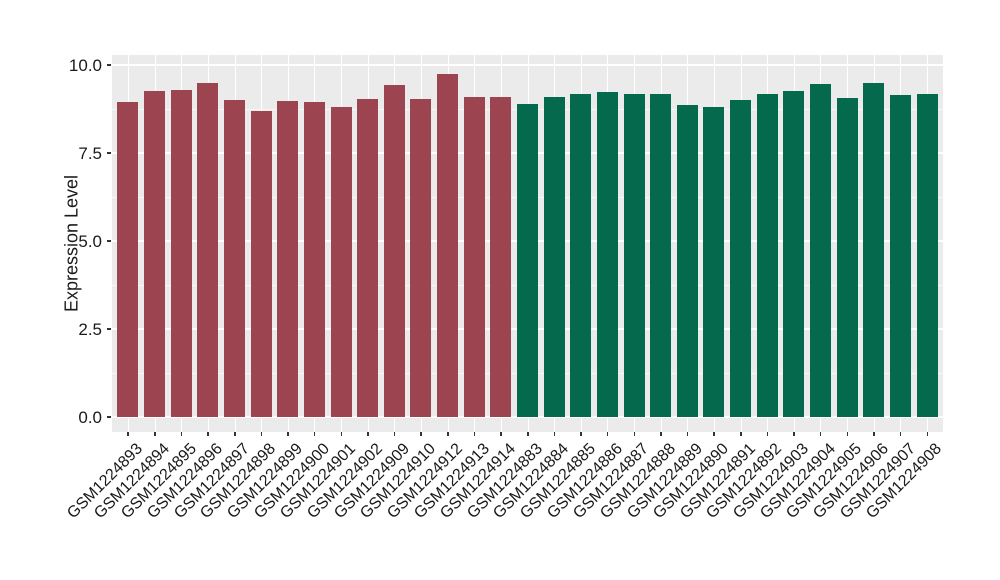 The height and width of the screenshot is (580, 1000). What do you see at coordinates (368, 257) in the screenshot?
I see `bar-GSM1224902` at bounding box center [368, 257].